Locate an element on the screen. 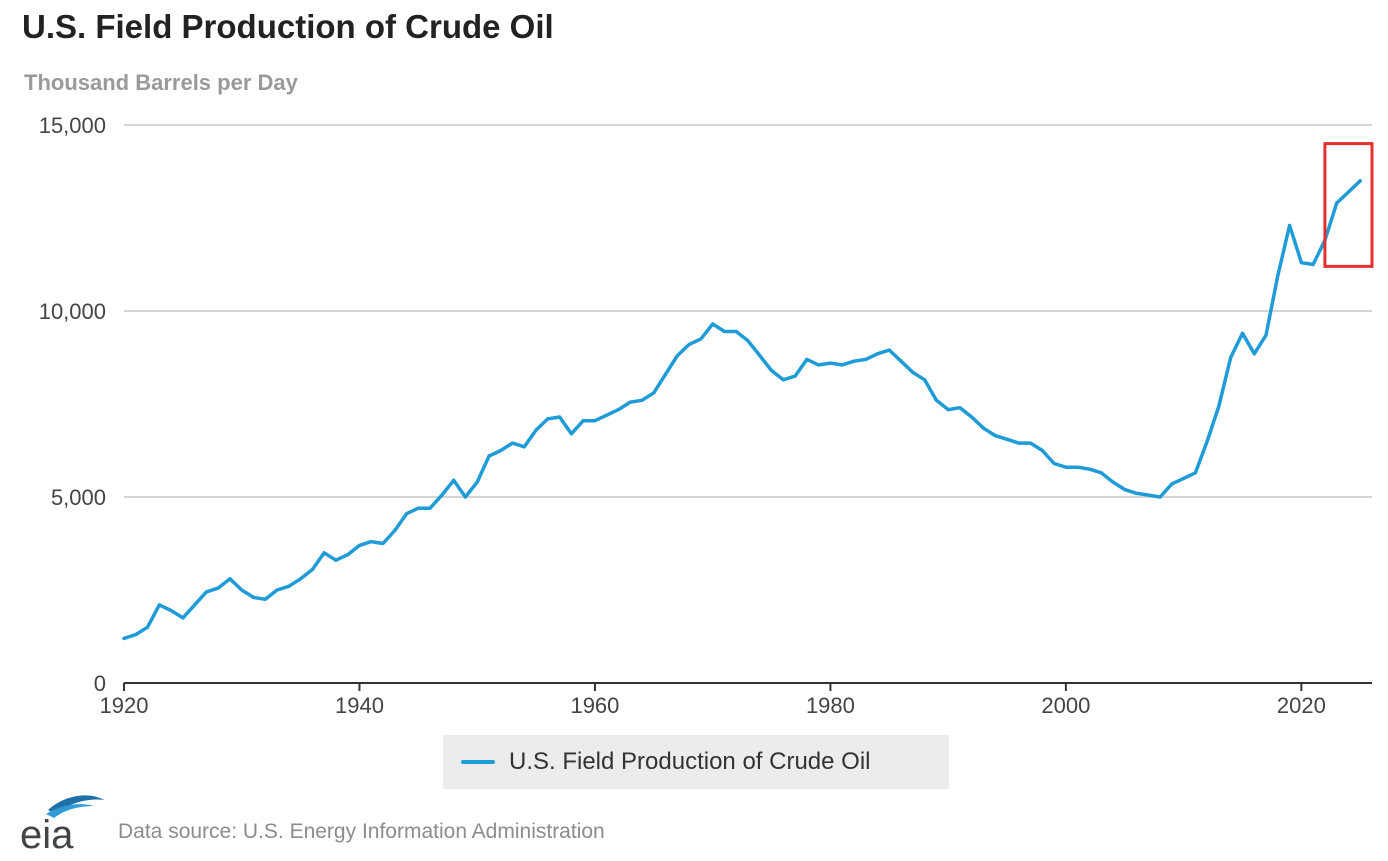 The image size is (1388, 861). x-tick-label: 1940 is located at coordinates (359, 705).